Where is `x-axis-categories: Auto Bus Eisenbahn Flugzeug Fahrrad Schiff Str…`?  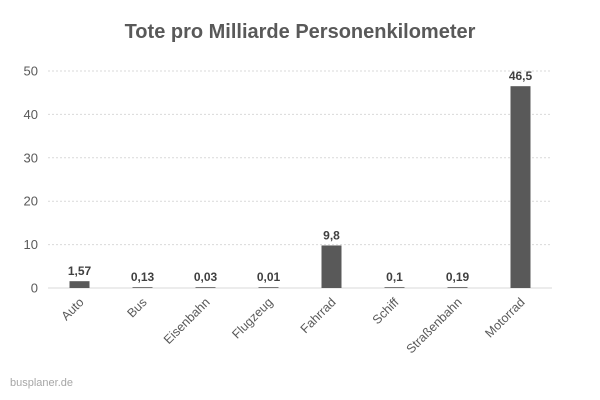 x-axis-categories: Auto Bus Eisenbahn Flugzeug Fahrrad Schiff Str… is located at coordinates (293, 325).